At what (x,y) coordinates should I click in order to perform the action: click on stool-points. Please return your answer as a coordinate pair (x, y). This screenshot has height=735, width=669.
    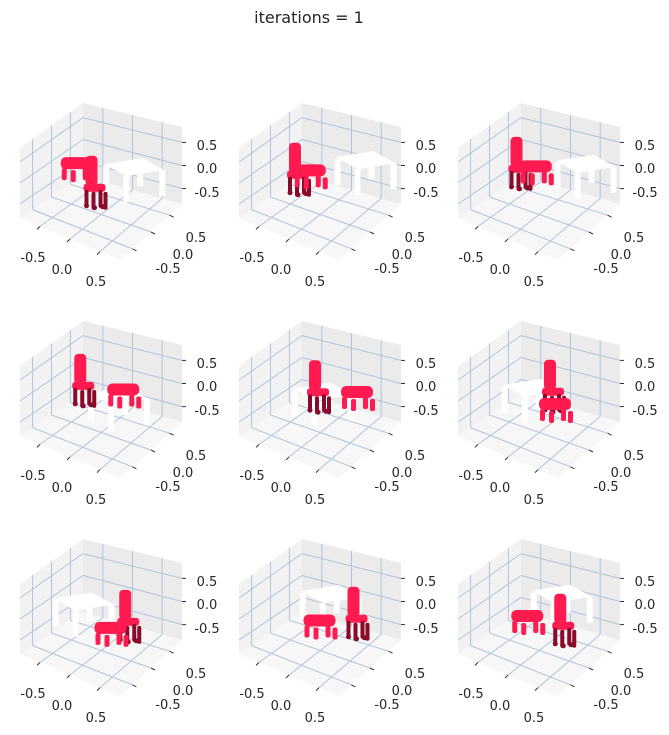
    Looking at the image, I should click on (358, 398).